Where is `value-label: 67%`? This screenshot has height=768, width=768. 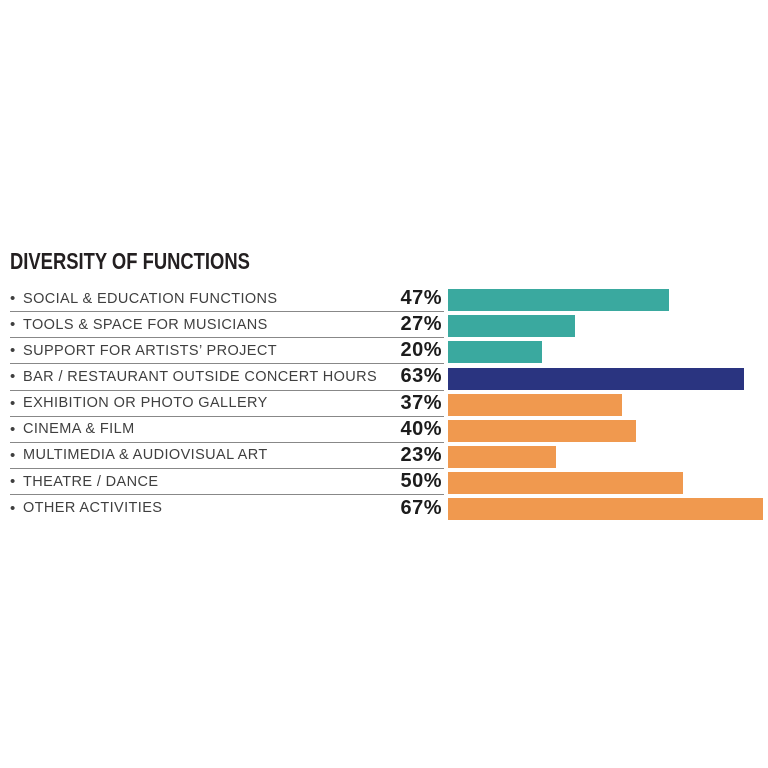 value-label: 67% is located at coordinates (421, 507).